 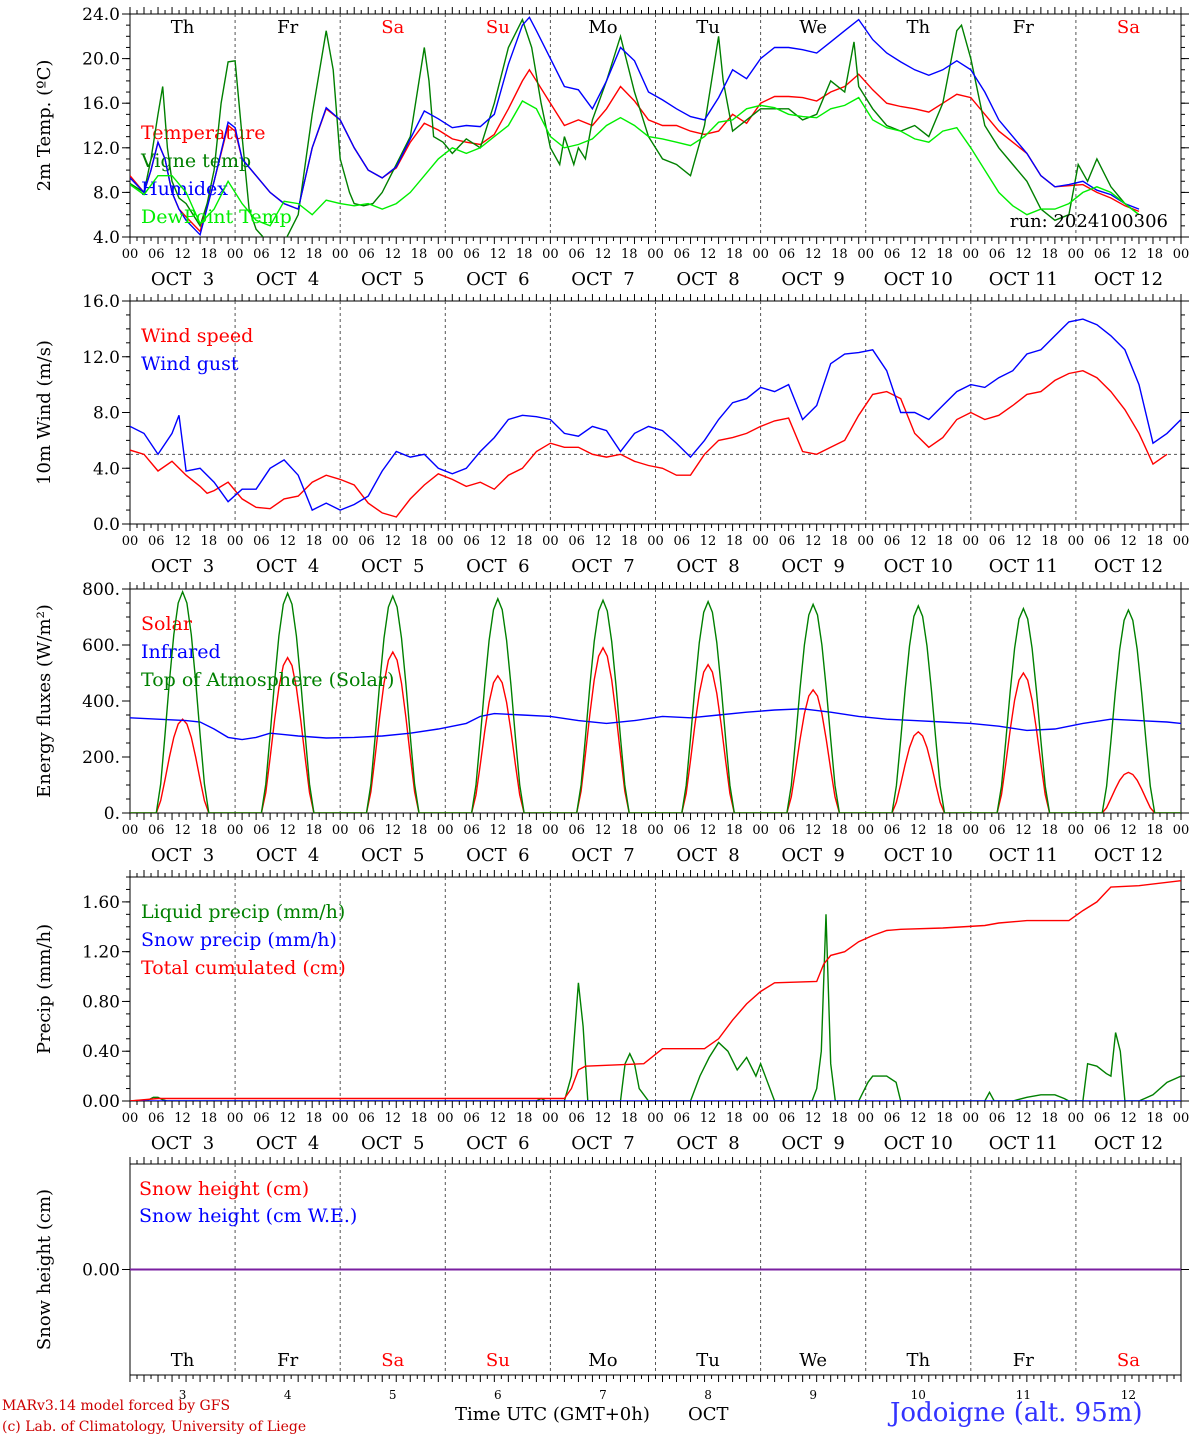 What do you see at coordinates (267, 680) in the screenshot?
I see `energy-legend-entry: Top of Atmosphere (Solar)` at bounding box center [267, 680].